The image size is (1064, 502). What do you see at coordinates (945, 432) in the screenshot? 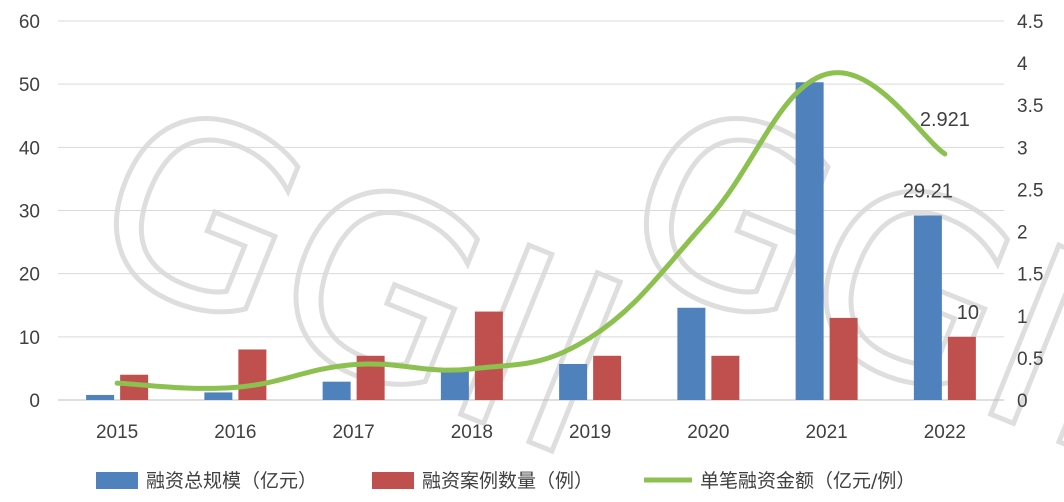
I see `x-tick-label: 2022` at bounding box center [945, 432].